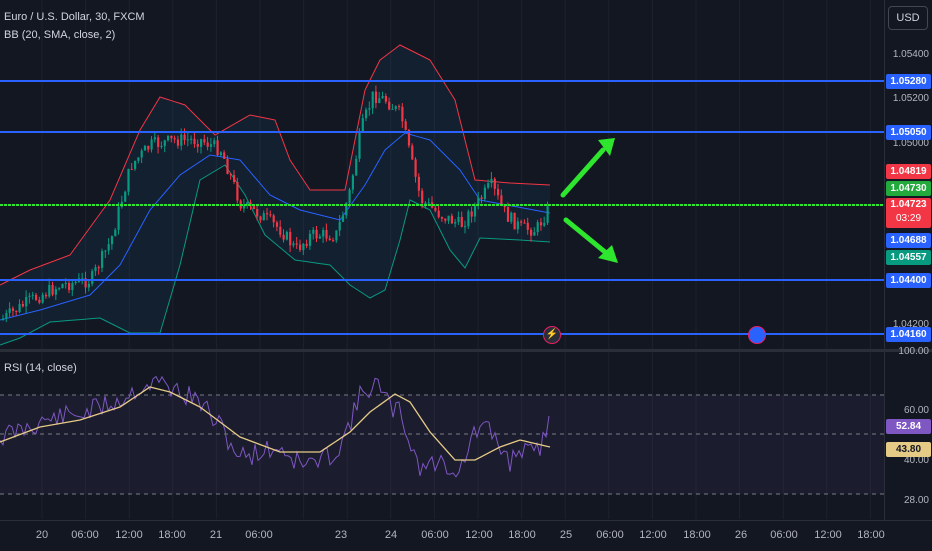 This screenshot has width=932, height=551. What do you see at coordinates (916, 500) in the screenshot?
I see `rsi-tick: 28.00` at bounding box center [916, 500].